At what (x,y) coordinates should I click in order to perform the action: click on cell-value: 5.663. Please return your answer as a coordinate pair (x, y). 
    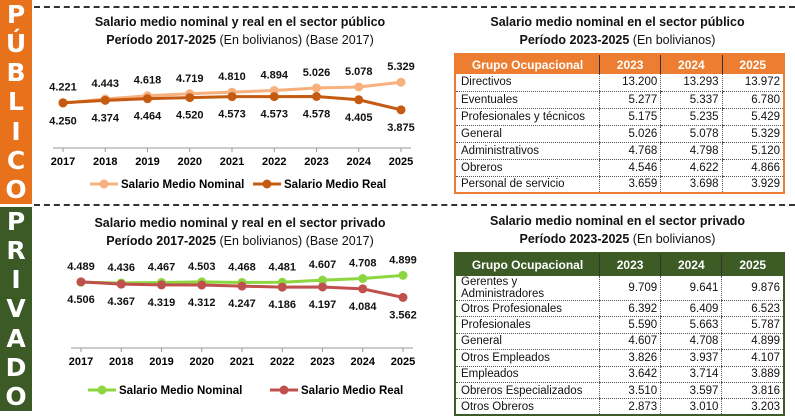
    Looking at the image, I should click on (691, 325).